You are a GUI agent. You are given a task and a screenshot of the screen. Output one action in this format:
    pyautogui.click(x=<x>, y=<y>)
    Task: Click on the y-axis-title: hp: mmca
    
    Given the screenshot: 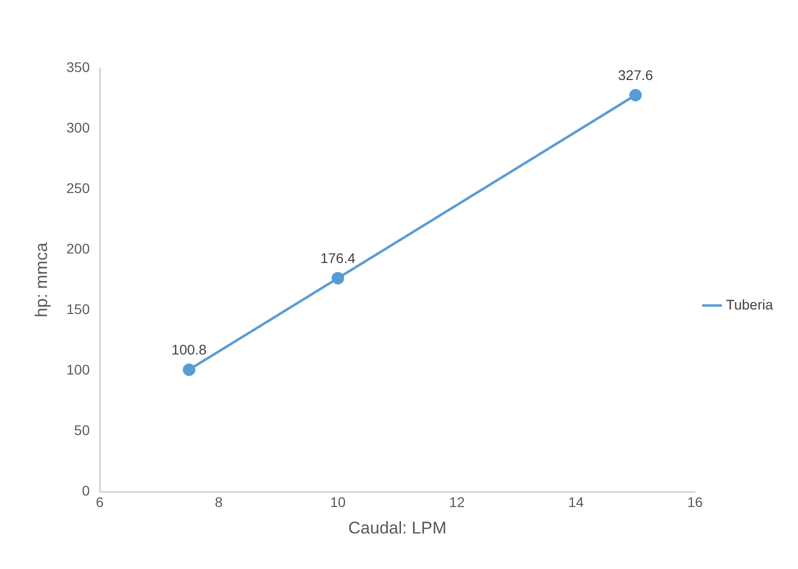 What is the action you would take?
    pyautogui.click(x=41, y=280)
    